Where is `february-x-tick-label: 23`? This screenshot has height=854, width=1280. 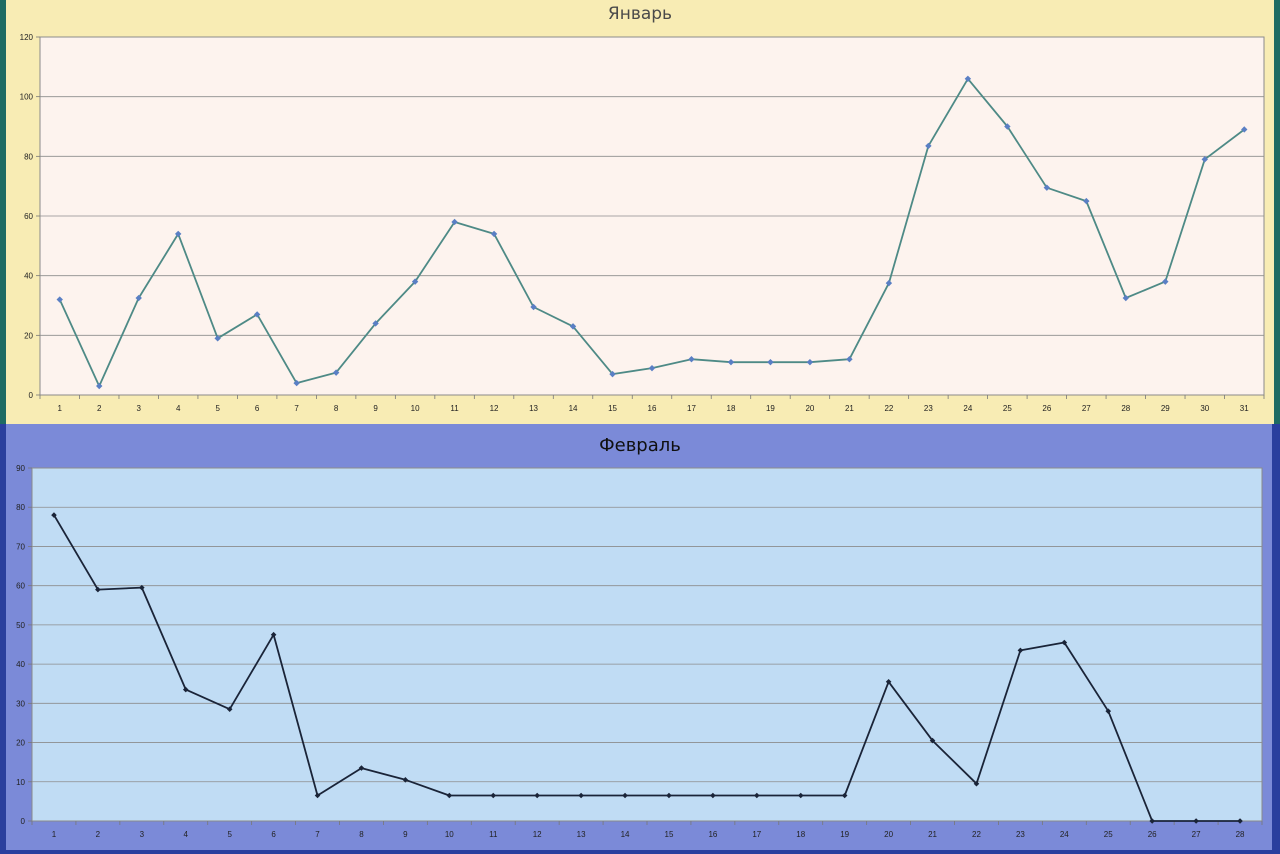 february-x-tick-label: 23 is located at coordinates (1020, 834).